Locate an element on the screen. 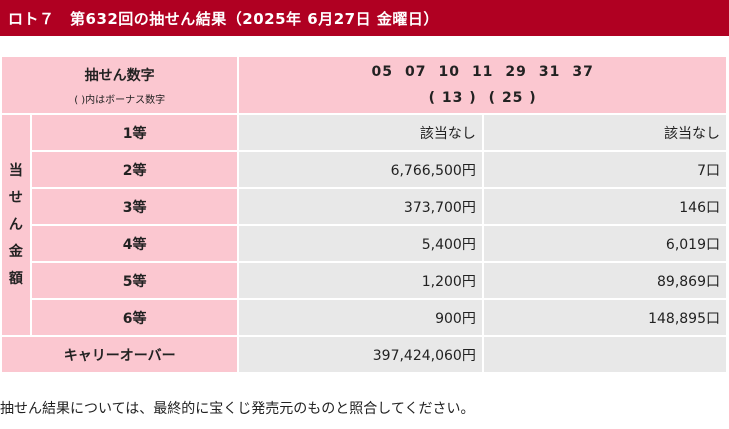 Image resolution: width=729 pixels, height=429 pixels. result-title-bar: ロト７ 第632回の抽せん結果（2025年 6月27日 金曜日） is located at coordinates (364, 18).